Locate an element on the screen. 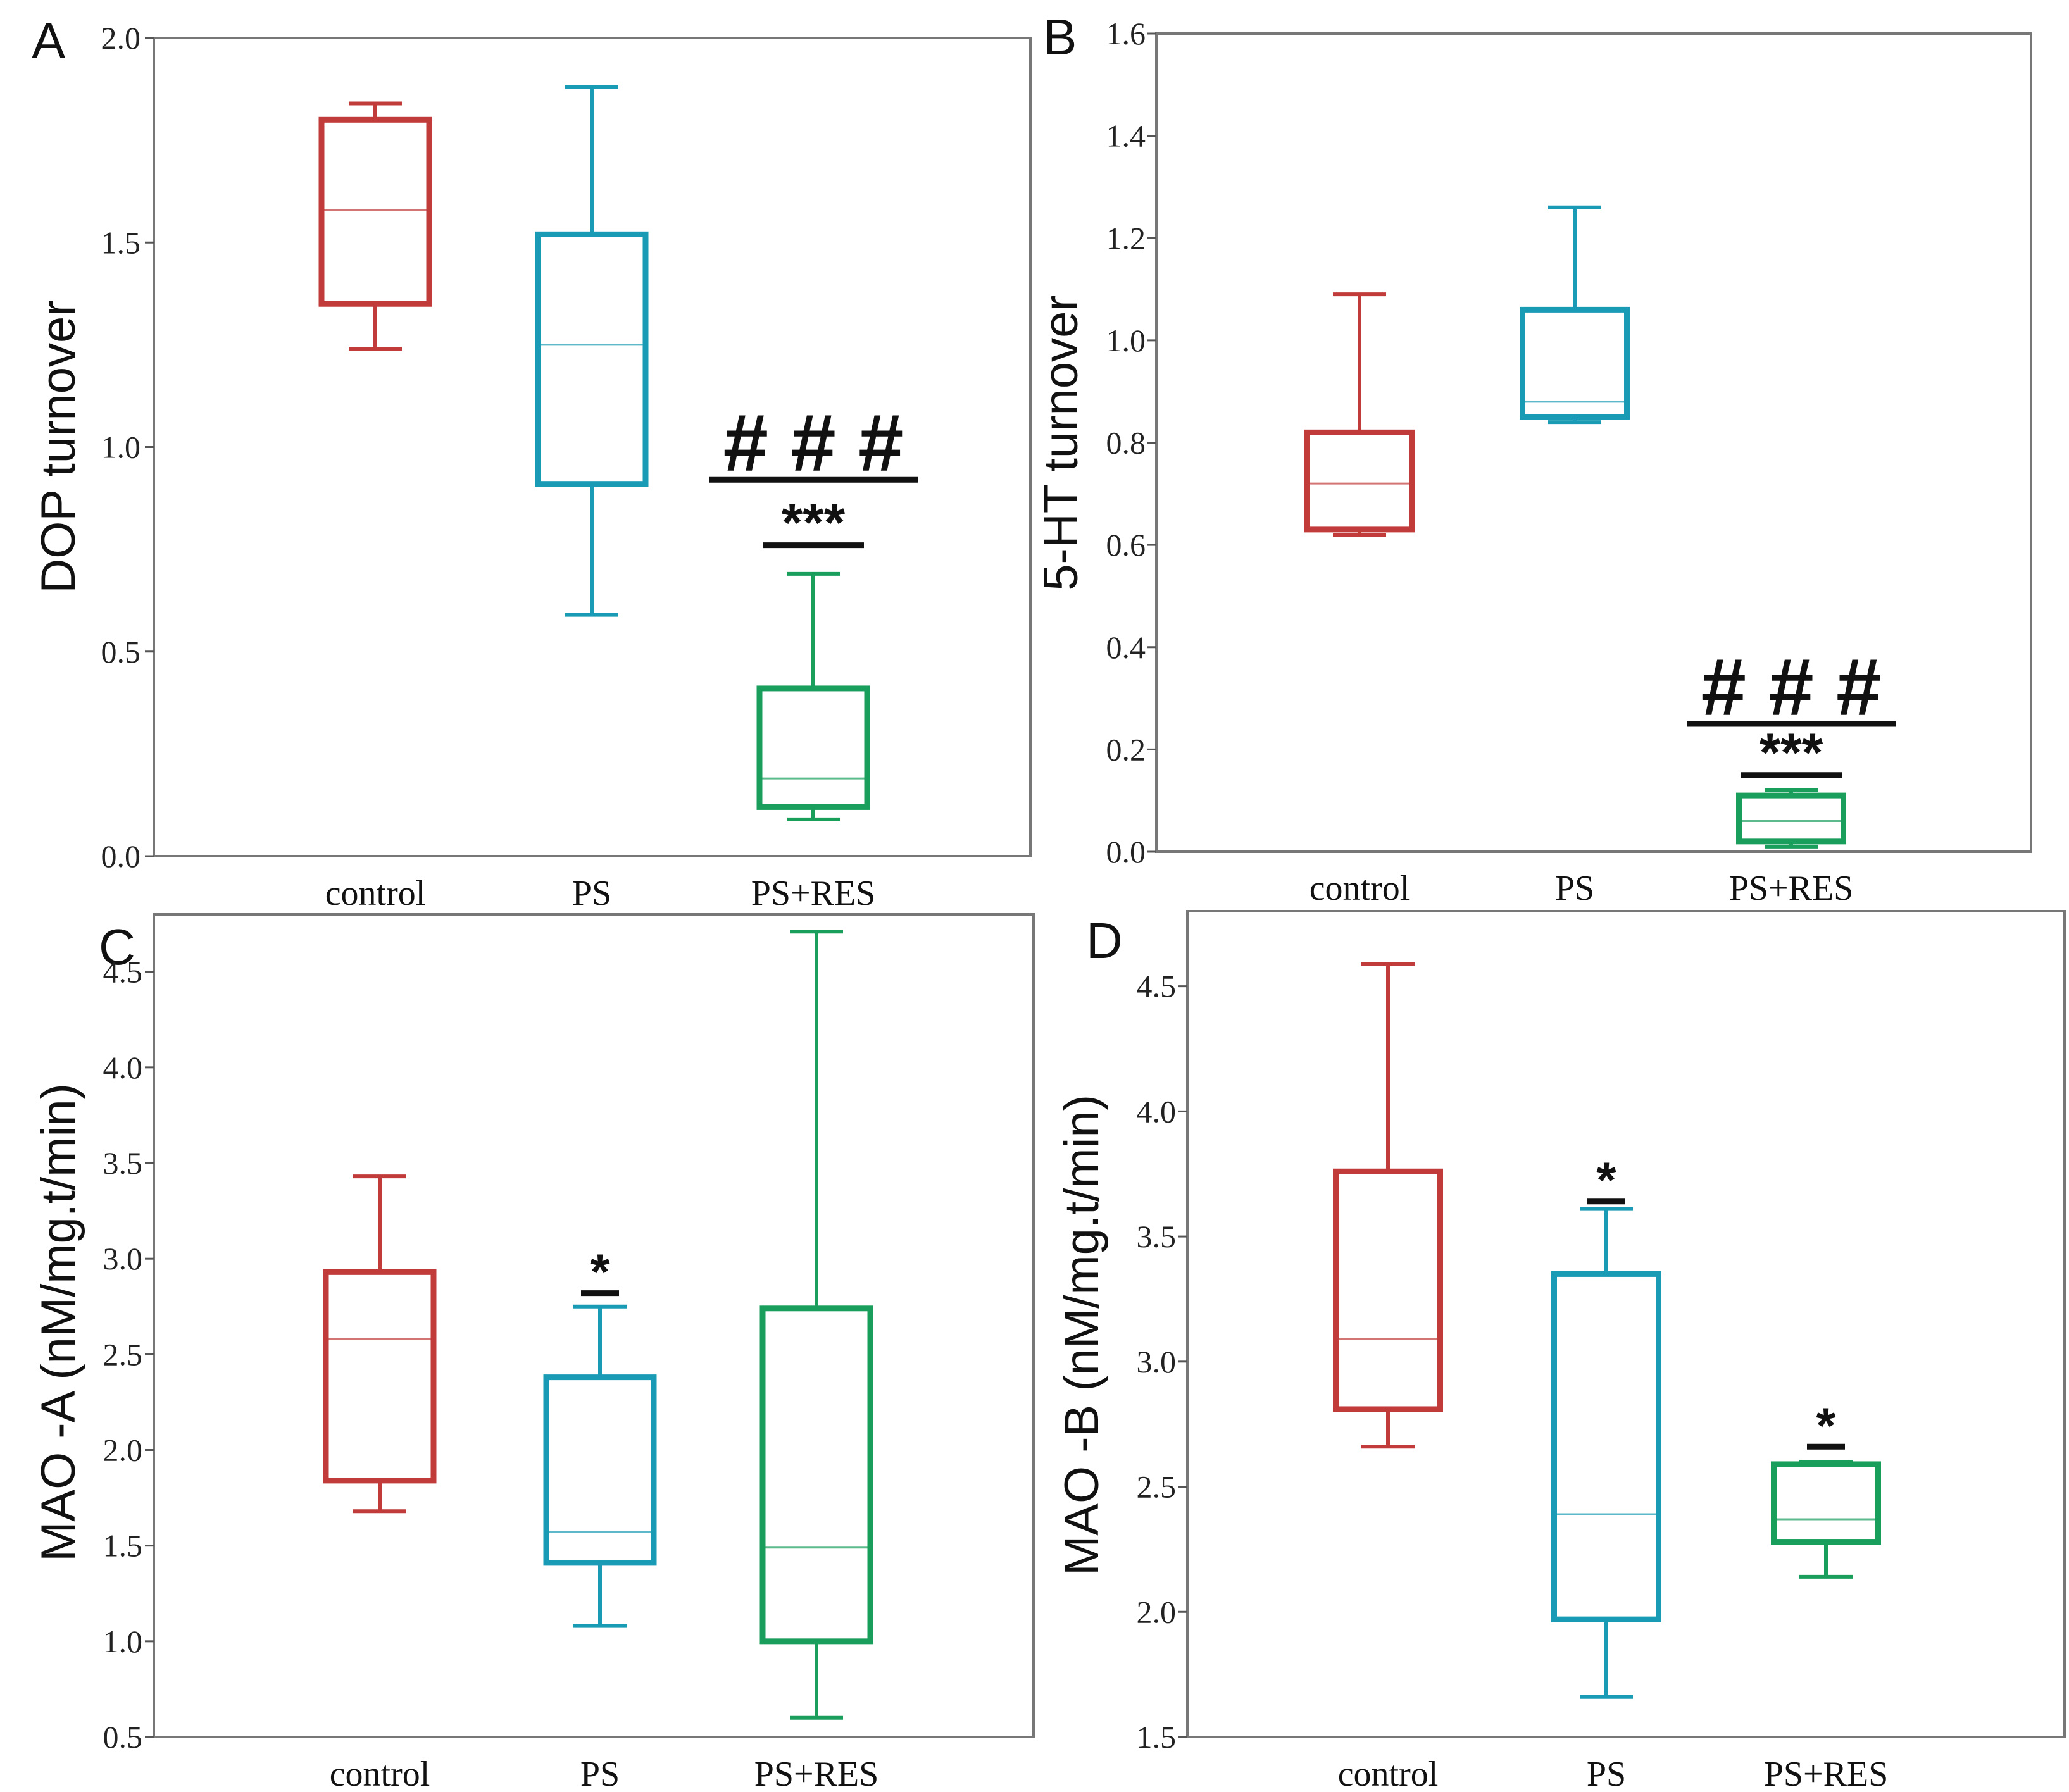 The height and width of the screenshot is (1792, 2069). panel-b-hash-label: # # # is located at coordinates (1791, 688).